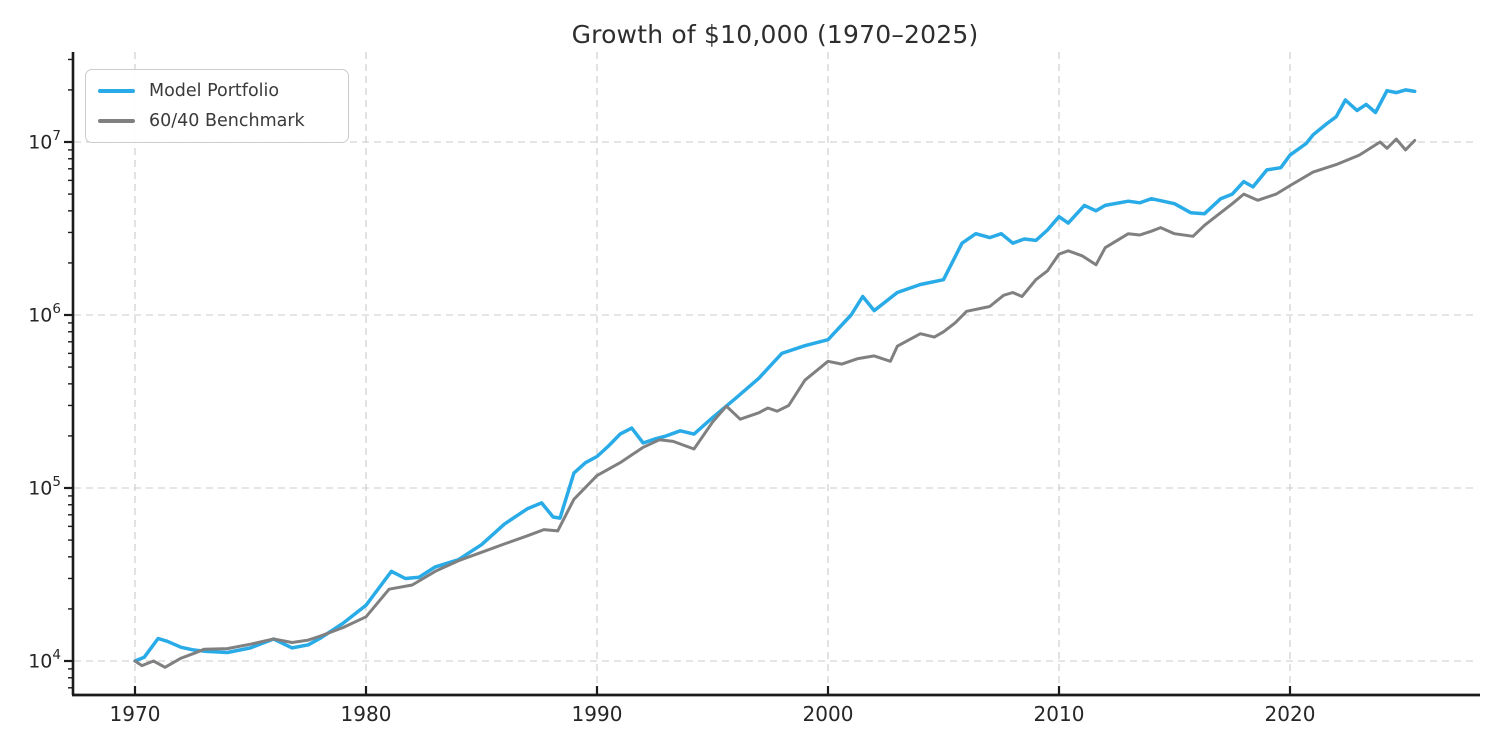 This screenshot has height=750, width=1500. I want to click on y-tick-label: 10⁵, so click(44, 487).